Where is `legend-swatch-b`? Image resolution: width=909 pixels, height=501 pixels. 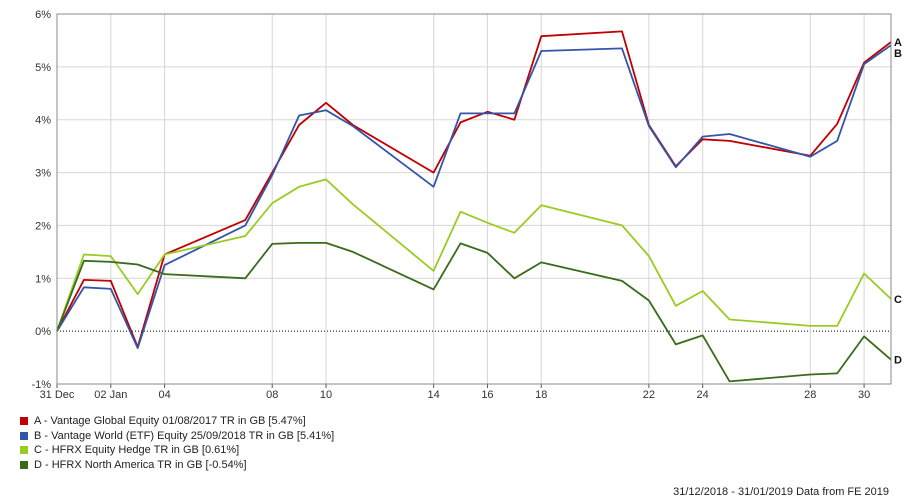
legend-swatch-b is located at coordinates (24, 435).